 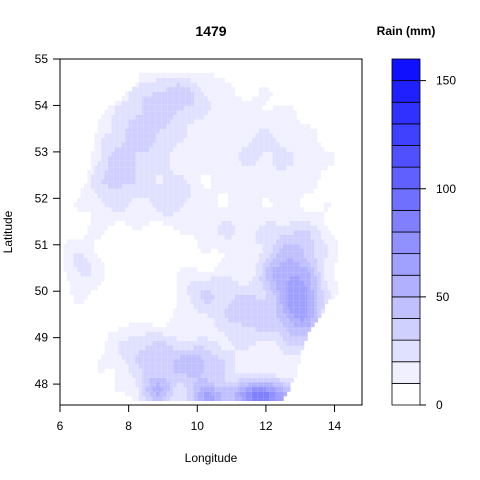 I want to click on x-axis-label: Longitude, so click(x=211, y=458).